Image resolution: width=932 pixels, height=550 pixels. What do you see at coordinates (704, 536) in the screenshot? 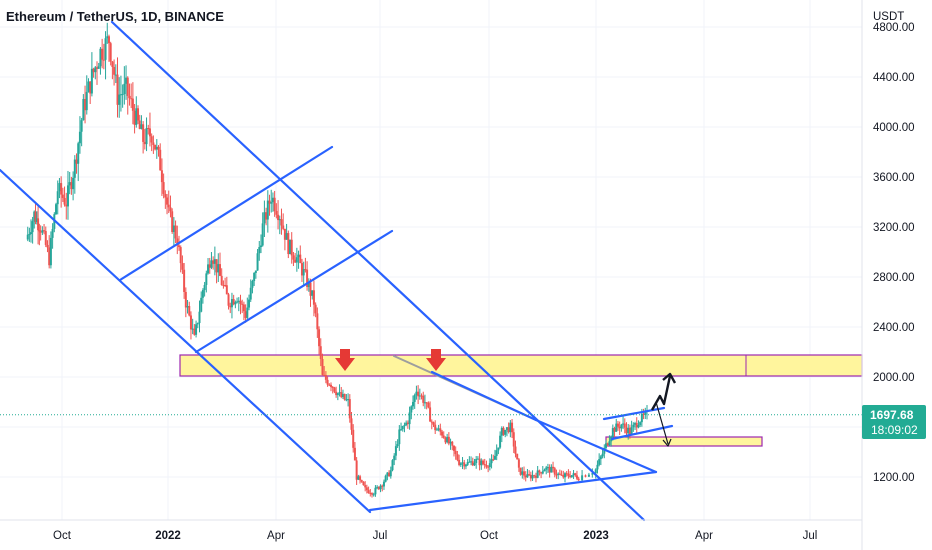
I see `x-tick-label: Apr` at bounding box center [704, 536].